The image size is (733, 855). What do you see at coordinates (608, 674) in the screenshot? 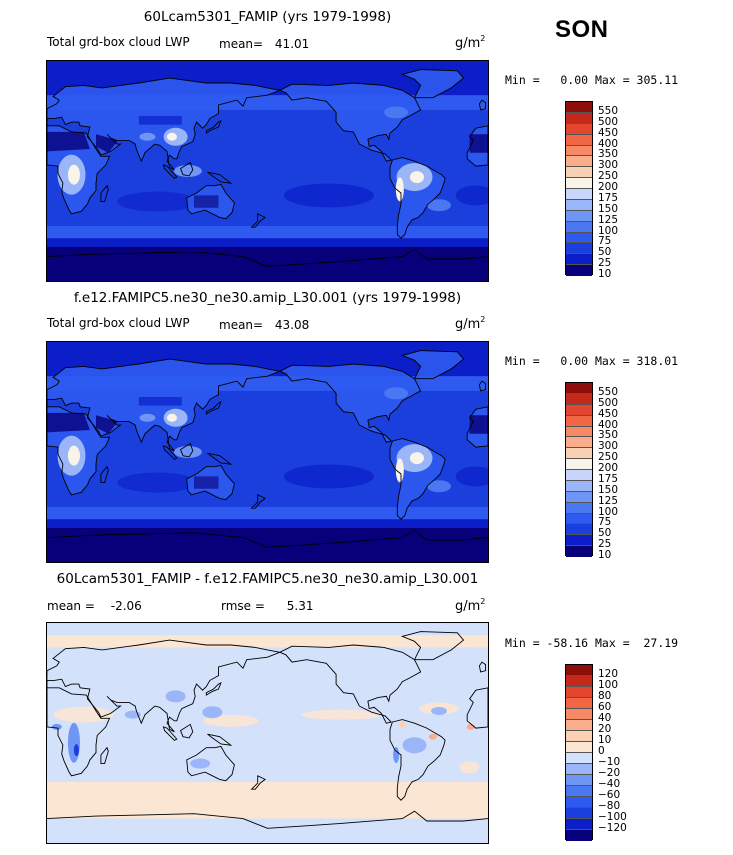
I see `panel-3-colorbar-label: 120` at bounding box center [608, 674].